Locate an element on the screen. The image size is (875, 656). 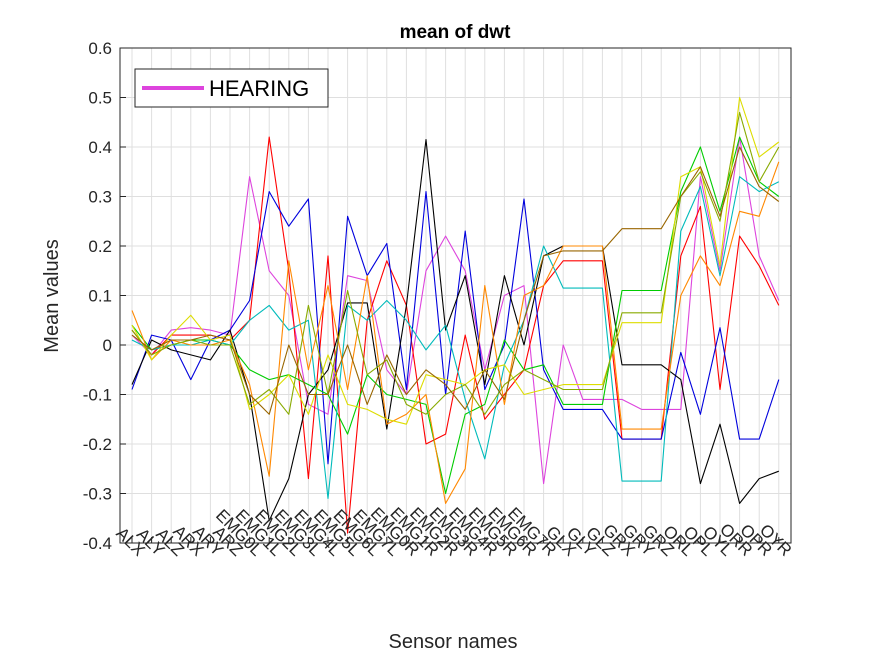
y-tick-label: 0.1 is located at coordinates (100, 296).